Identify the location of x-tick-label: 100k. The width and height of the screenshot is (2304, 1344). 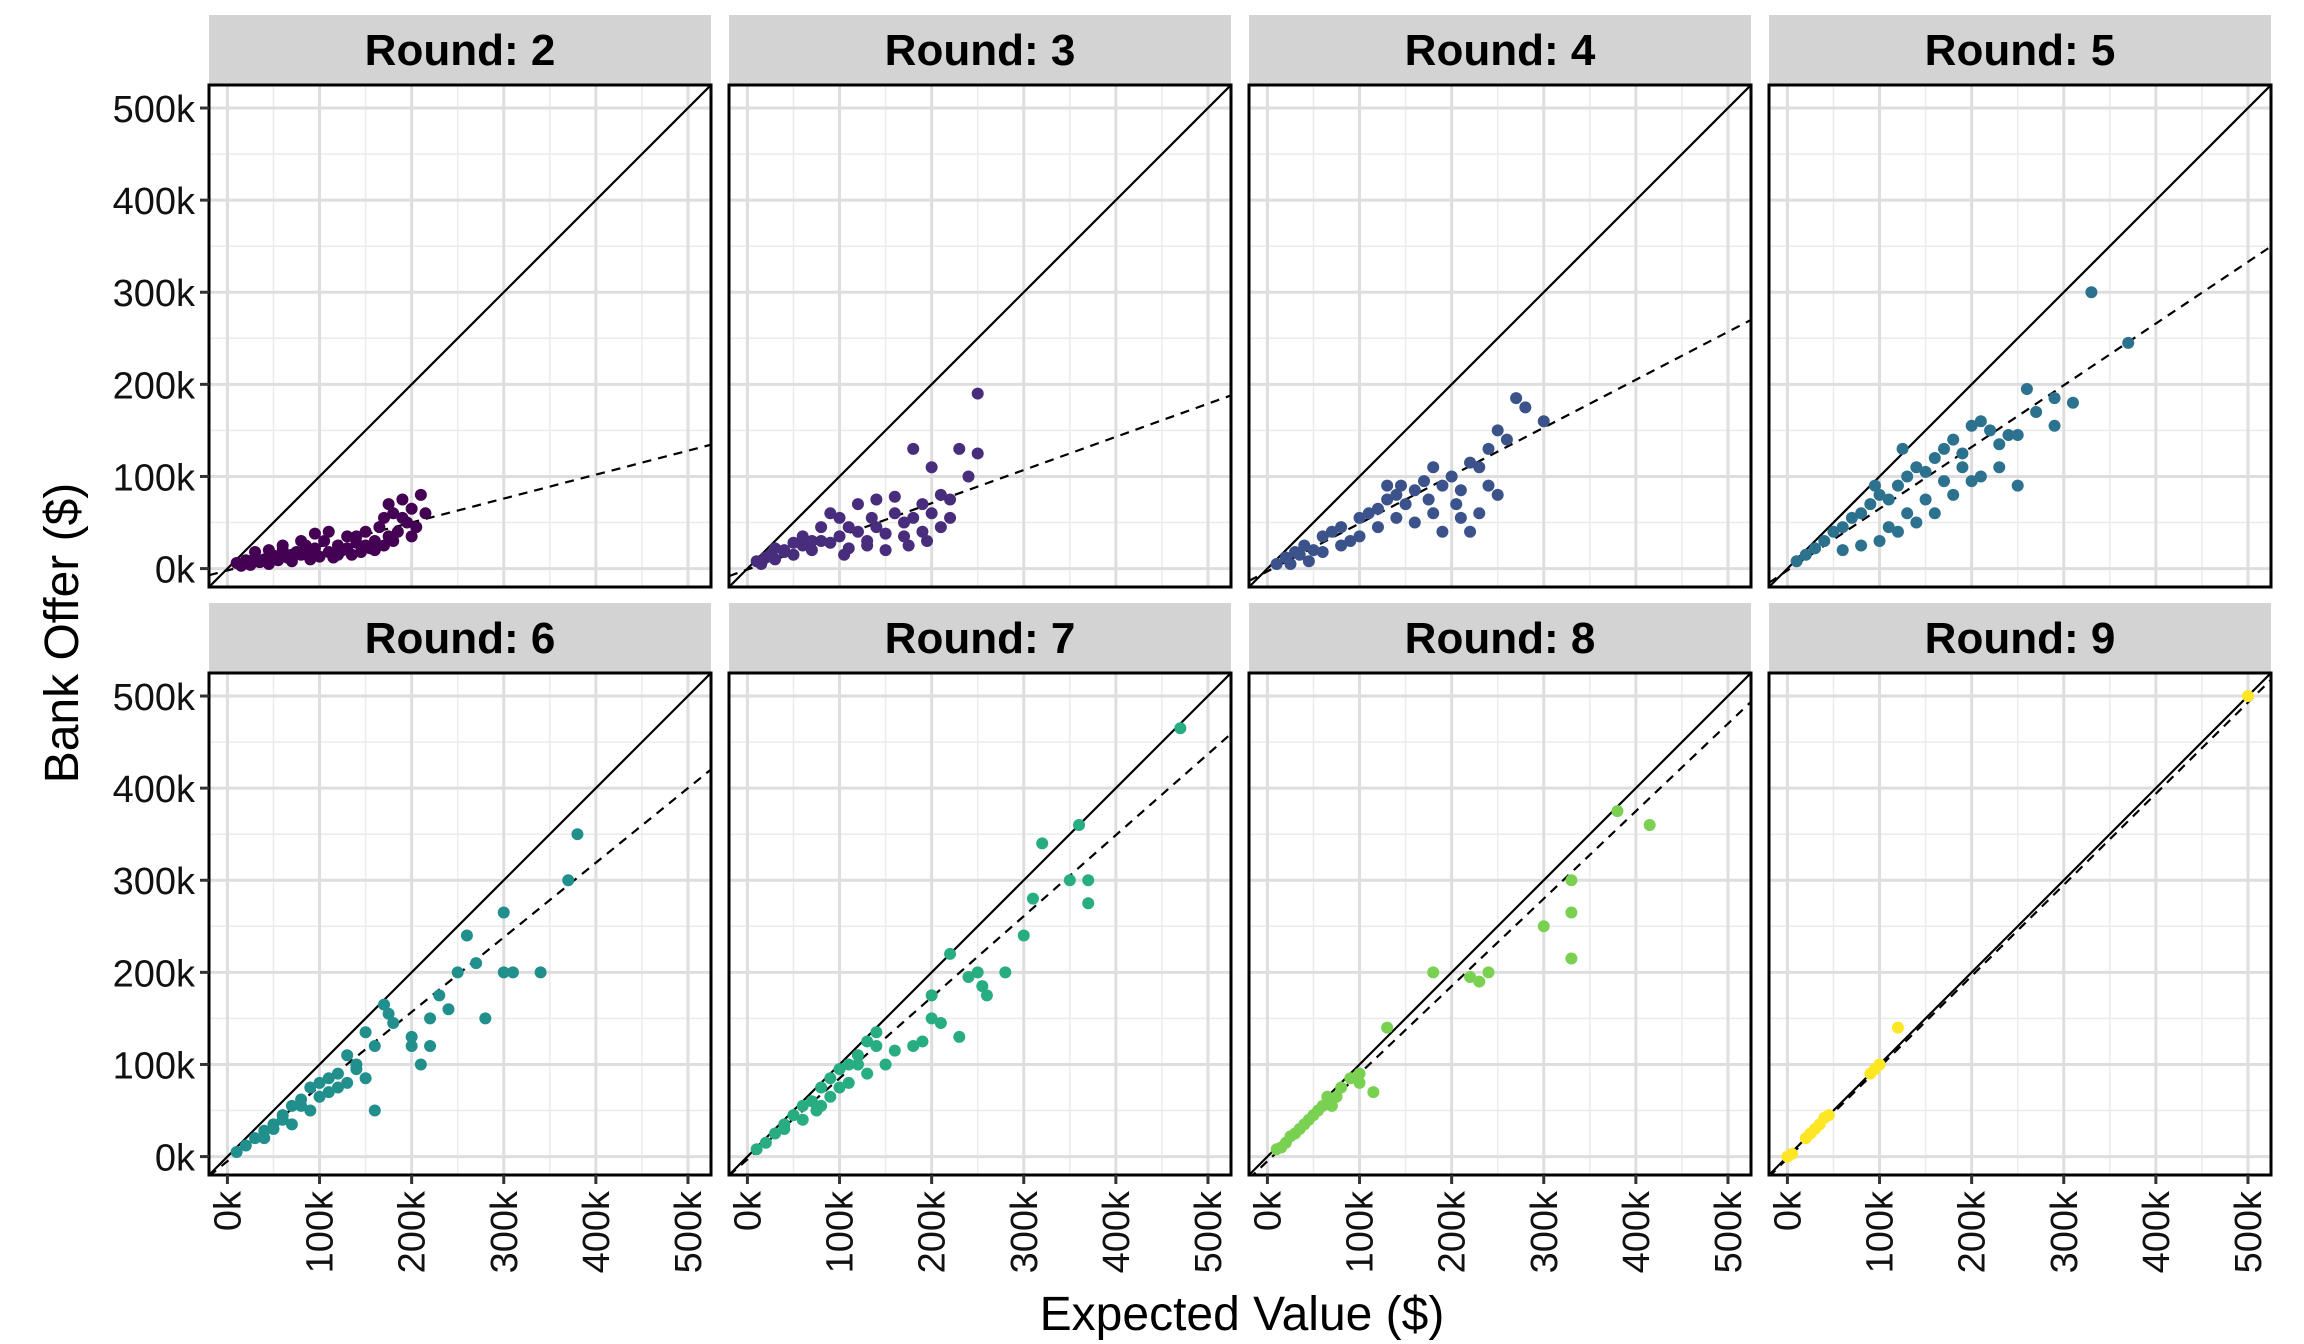
(321, 1231).